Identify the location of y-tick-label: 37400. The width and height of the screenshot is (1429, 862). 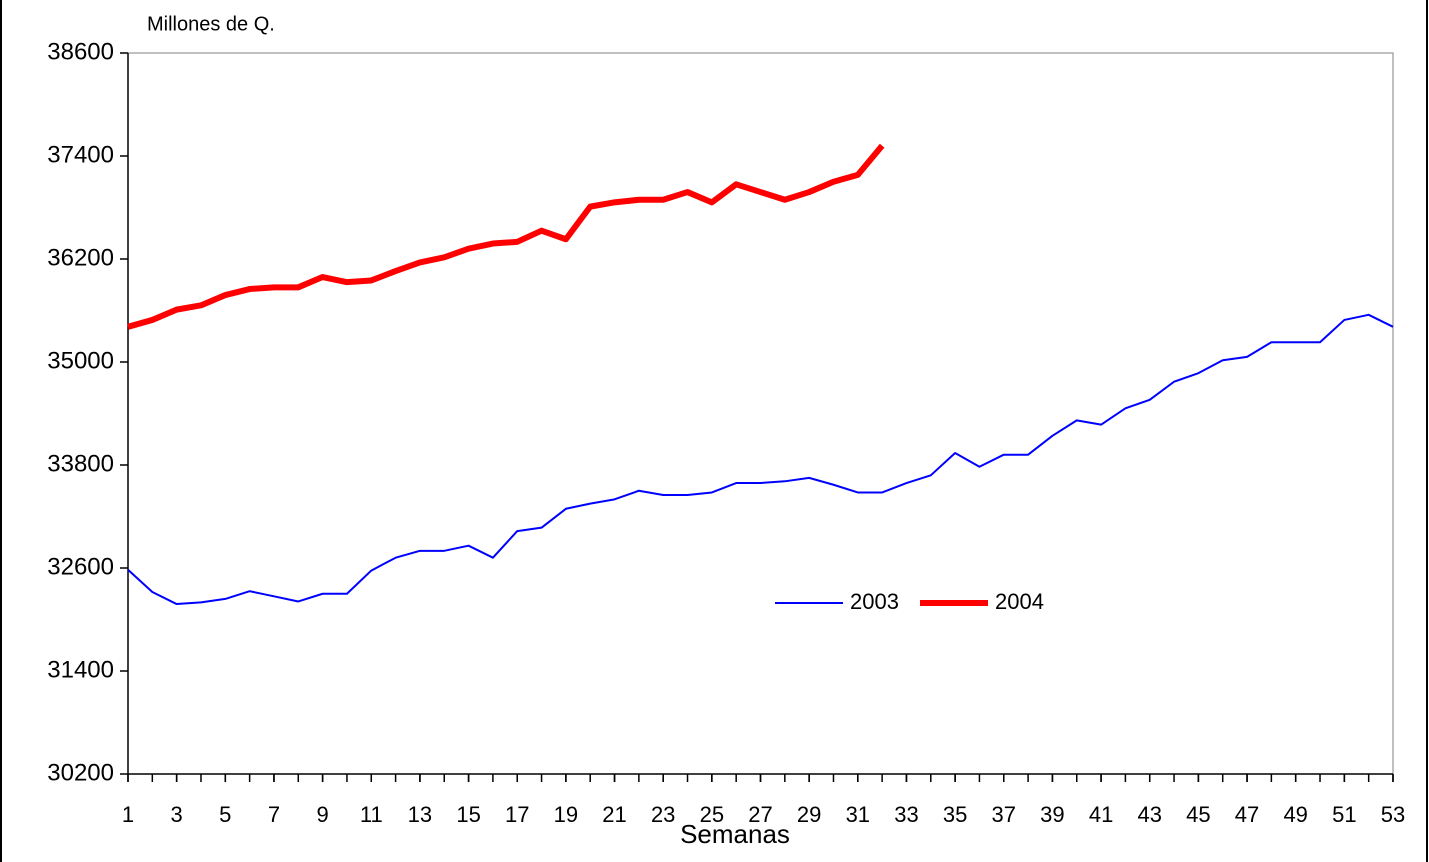
(80, 154).